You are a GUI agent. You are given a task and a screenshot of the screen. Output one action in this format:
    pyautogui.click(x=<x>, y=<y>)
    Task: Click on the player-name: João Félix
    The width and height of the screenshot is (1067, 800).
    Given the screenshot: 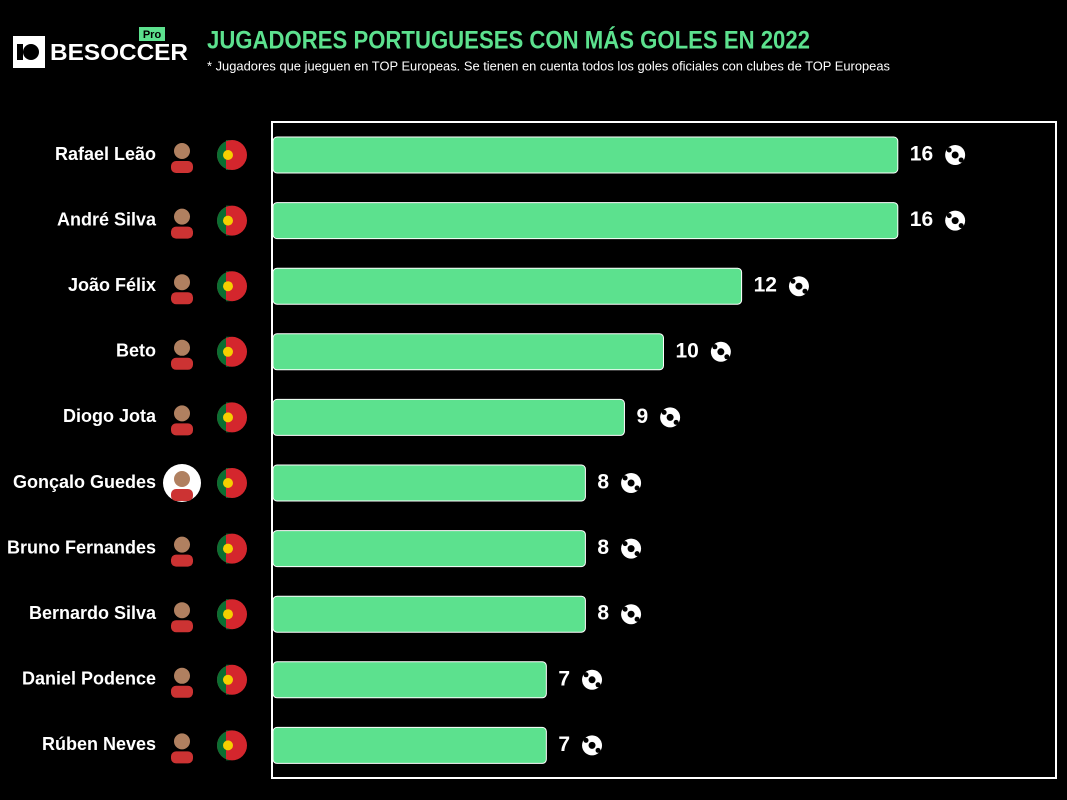 What is the action you would take?
    pyautogui.click(x=112, y=285)
    